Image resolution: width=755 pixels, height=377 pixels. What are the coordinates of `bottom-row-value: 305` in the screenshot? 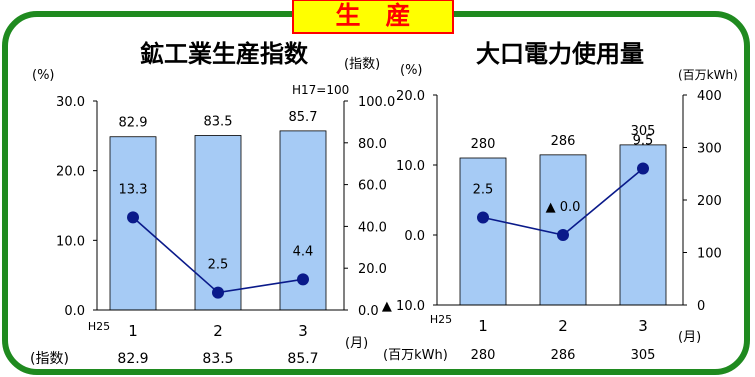 It's located at (643, 355).